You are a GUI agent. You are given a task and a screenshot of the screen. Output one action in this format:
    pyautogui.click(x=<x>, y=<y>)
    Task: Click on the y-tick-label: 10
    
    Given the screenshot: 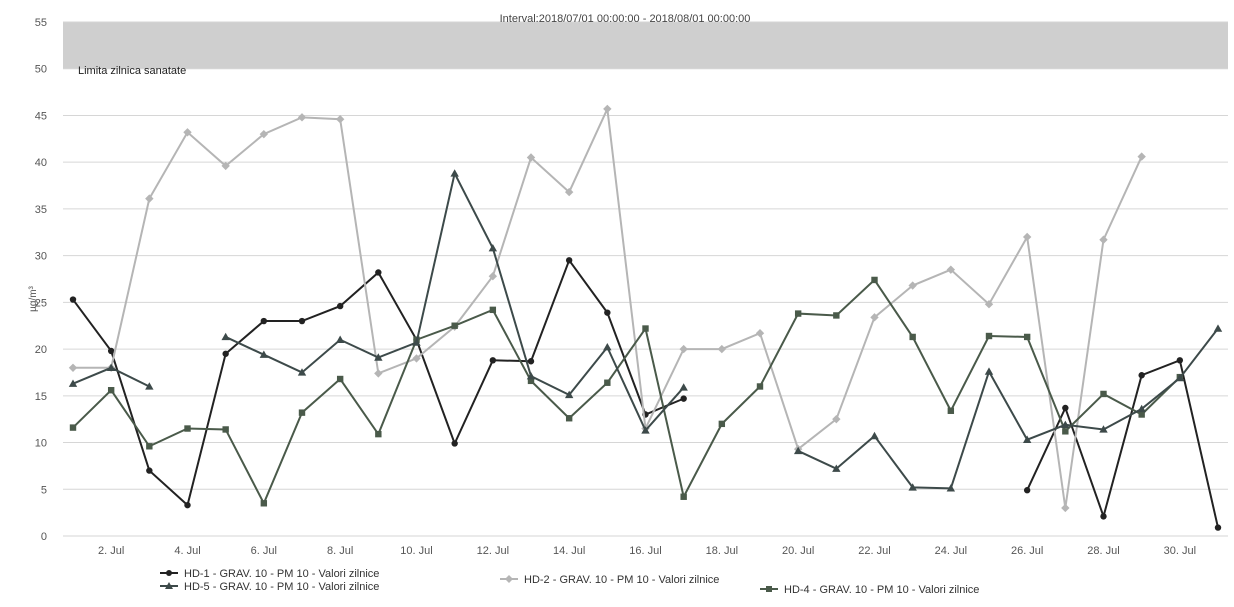 What is the action you would take?
    pyautogui.click(x=41, y=444)
    